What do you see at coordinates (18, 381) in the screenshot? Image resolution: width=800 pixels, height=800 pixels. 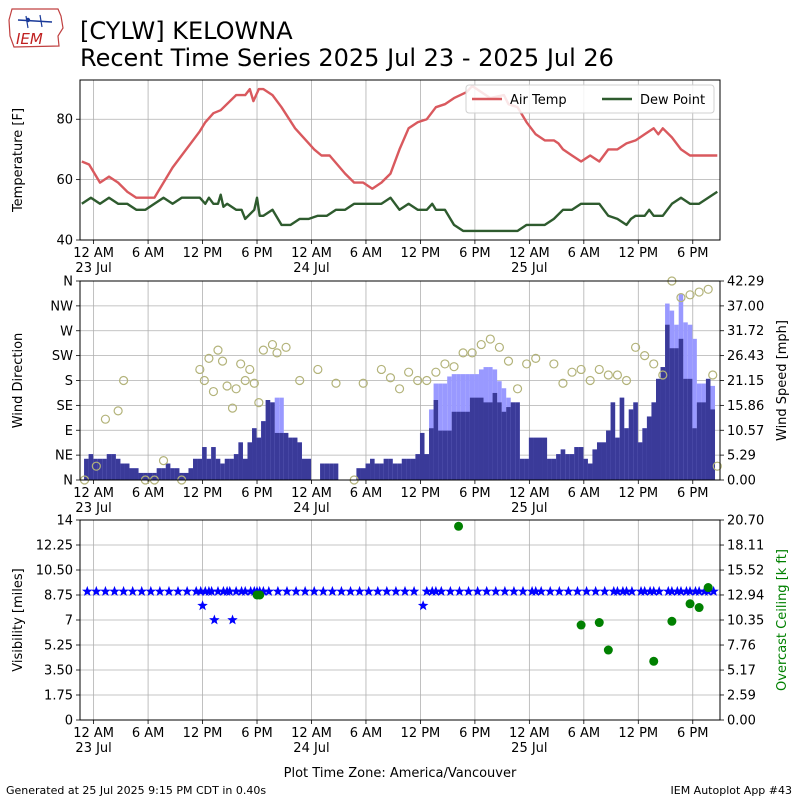 I see `y-axis-label: Wind Direction` at bounding box center [18, 381].